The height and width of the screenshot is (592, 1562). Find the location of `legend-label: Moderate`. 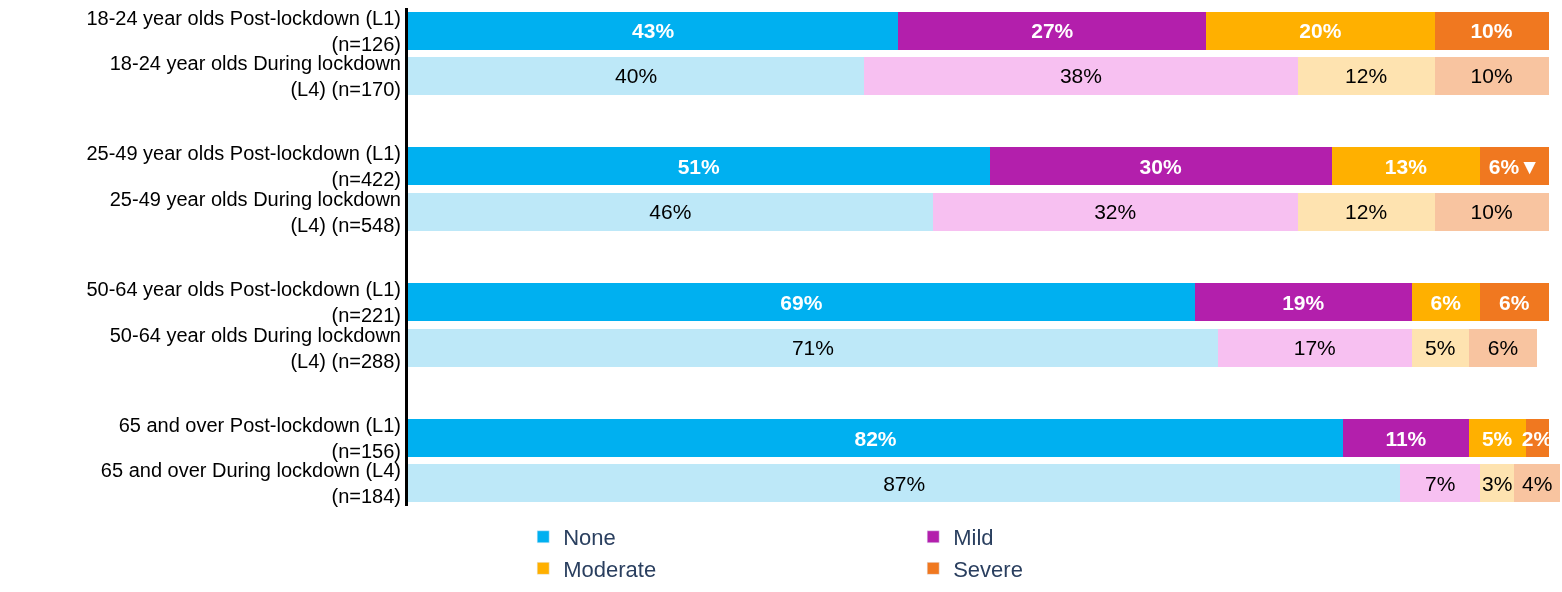

legend-label: Moderate is located at coordinates (610, 569).